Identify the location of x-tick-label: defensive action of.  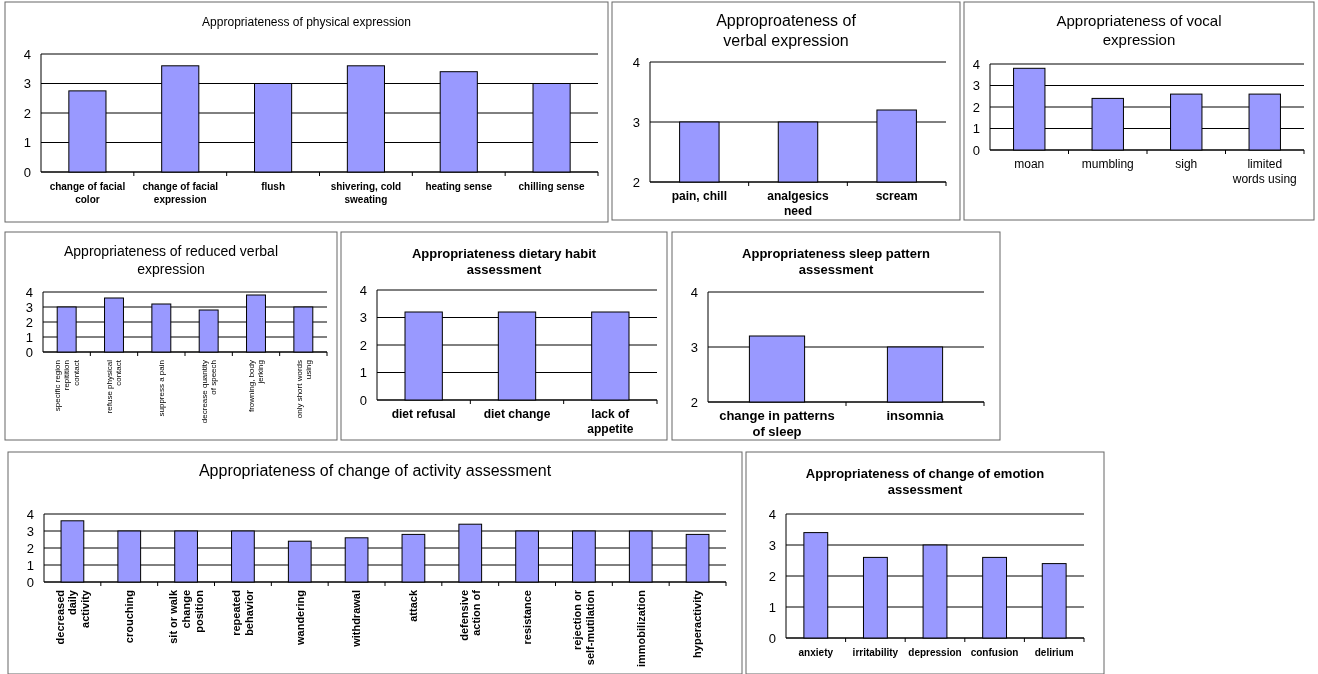
(470, 615).